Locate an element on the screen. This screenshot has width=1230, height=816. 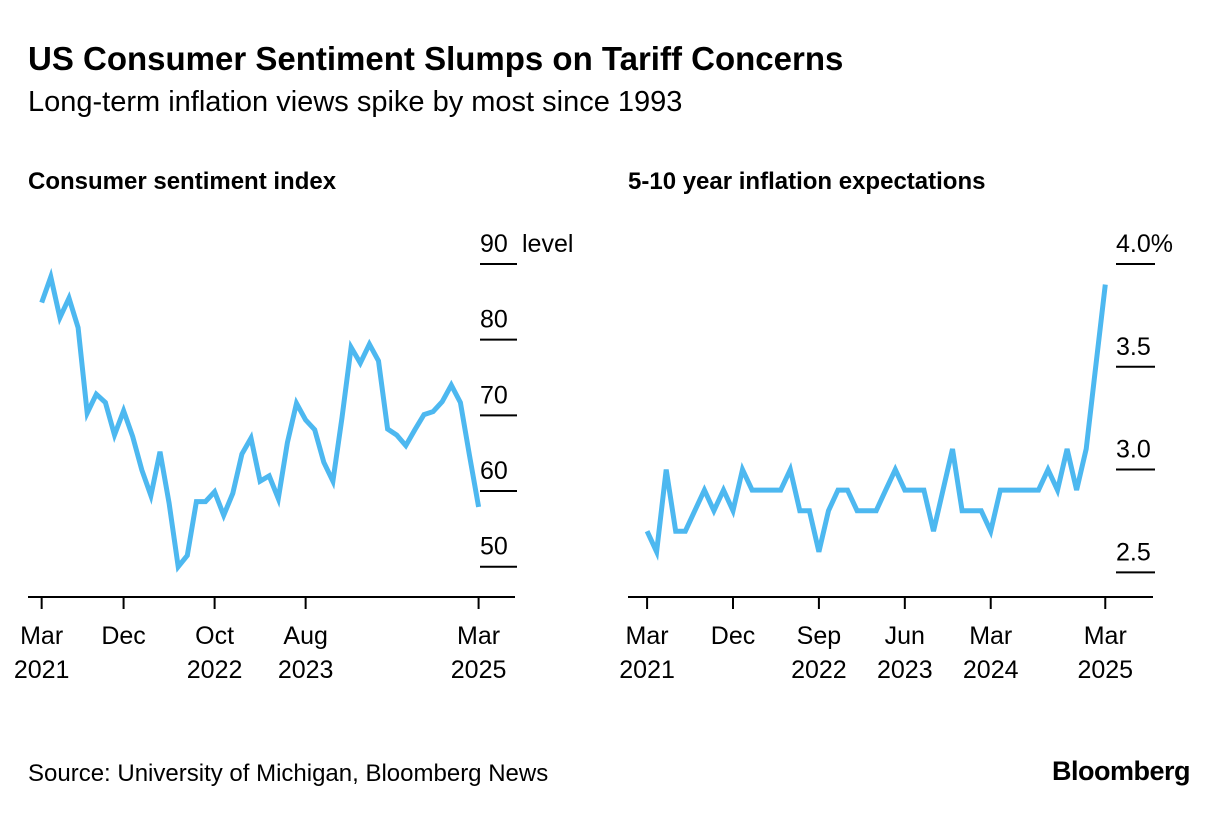
right-xtick-year: 2021 is located at coordinates (647, 670).